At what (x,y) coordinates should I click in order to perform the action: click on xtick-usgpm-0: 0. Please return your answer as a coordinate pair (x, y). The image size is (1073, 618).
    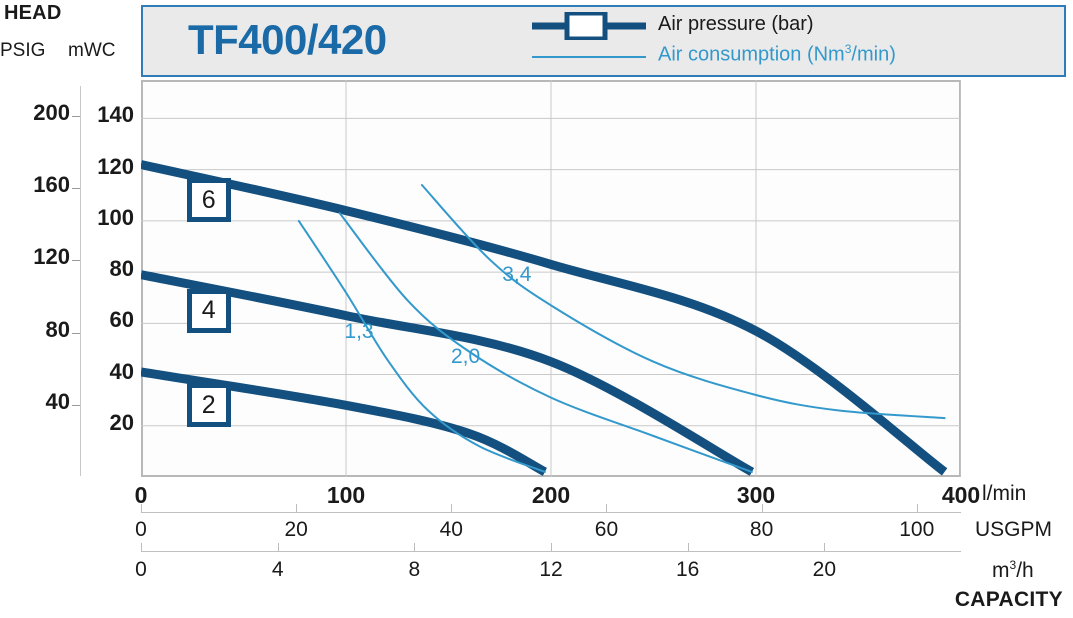
    Looking at the image, I should click on (141, 529).